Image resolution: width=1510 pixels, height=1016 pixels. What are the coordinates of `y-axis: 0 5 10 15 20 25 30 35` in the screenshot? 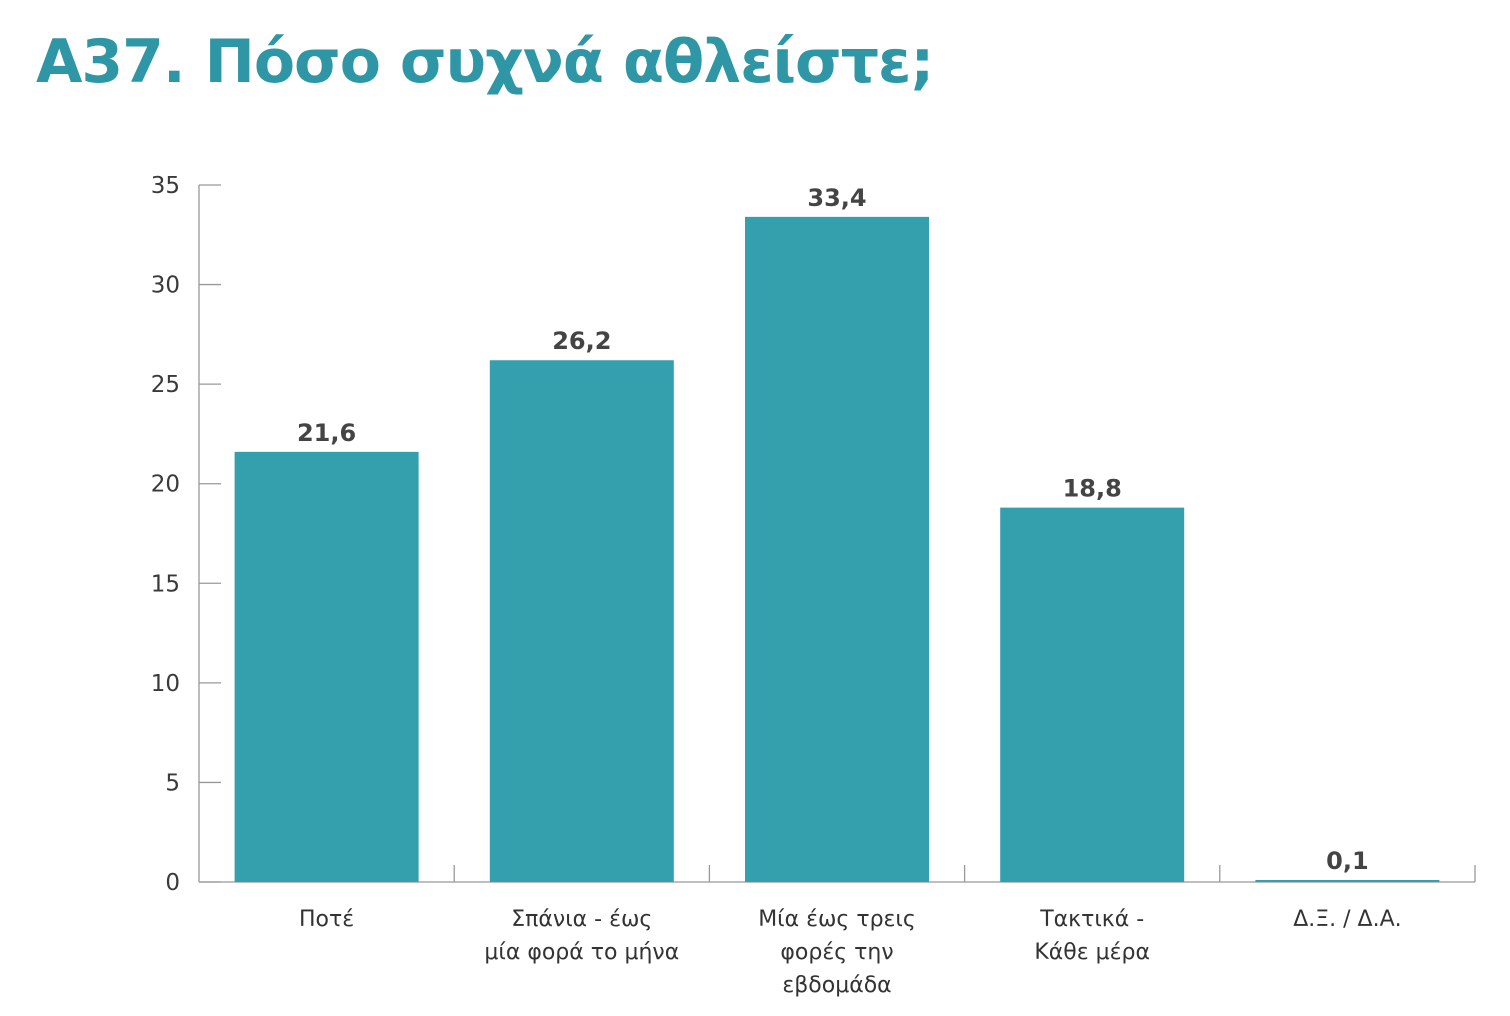 It's located at (186, 534).